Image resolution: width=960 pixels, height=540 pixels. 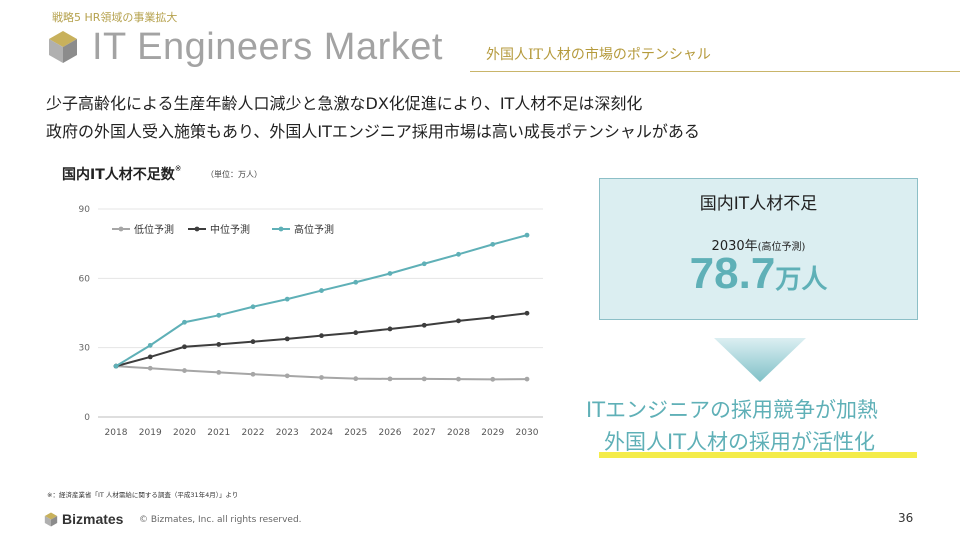 I want to click on data-point-s2-2019, so click(x=150, y=345).